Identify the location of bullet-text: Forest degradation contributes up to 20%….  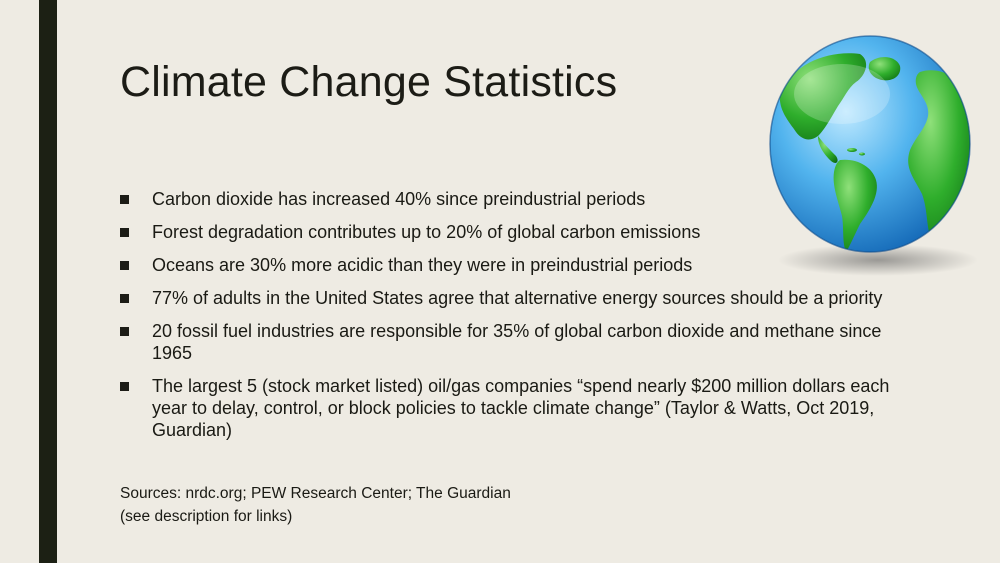
(426, 232).